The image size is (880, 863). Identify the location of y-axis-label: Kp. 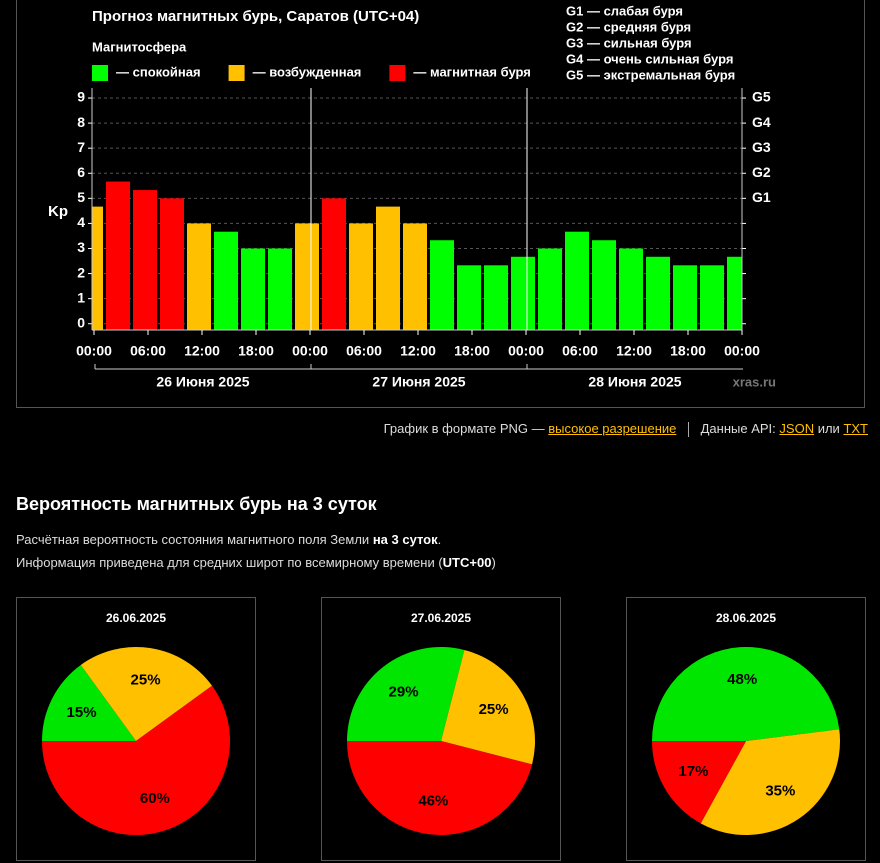
(58, 211).